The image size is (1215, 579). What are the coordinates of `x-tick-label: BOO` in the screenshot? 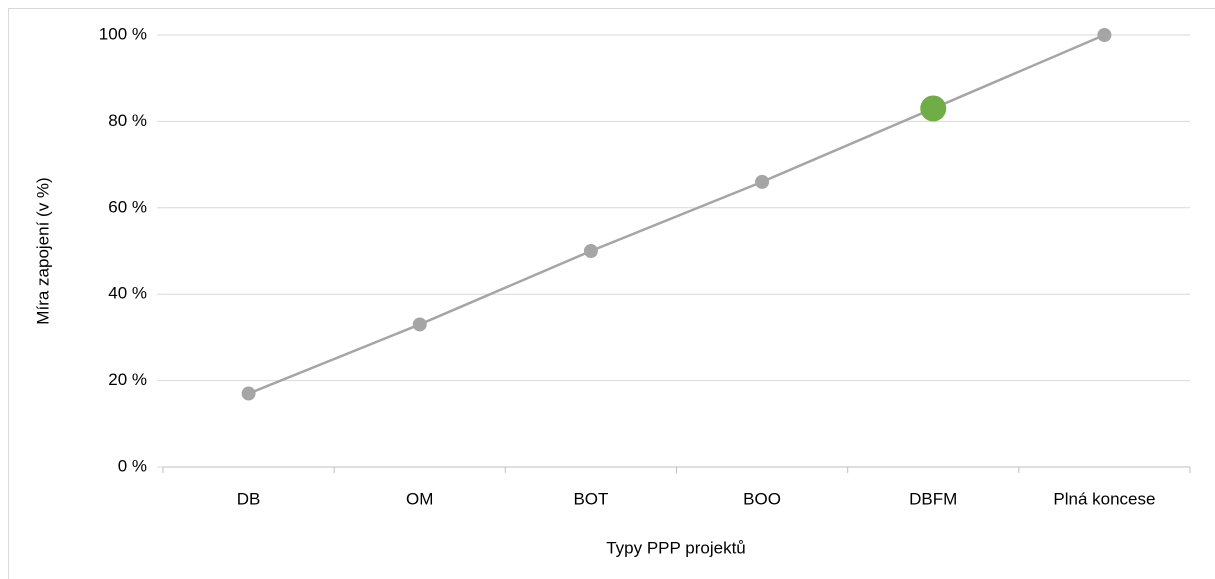 It's located at (762, 498).